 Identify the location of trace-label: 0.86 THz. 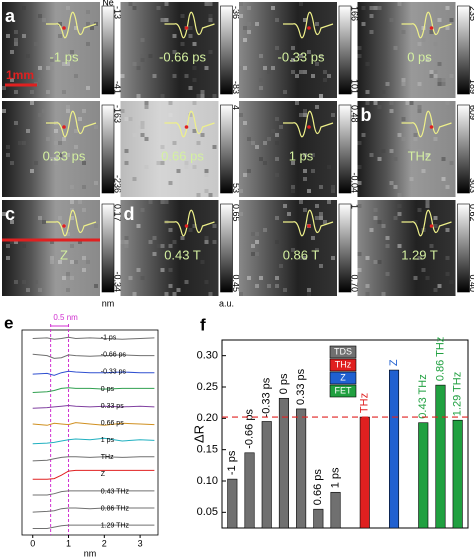
(115, 508).